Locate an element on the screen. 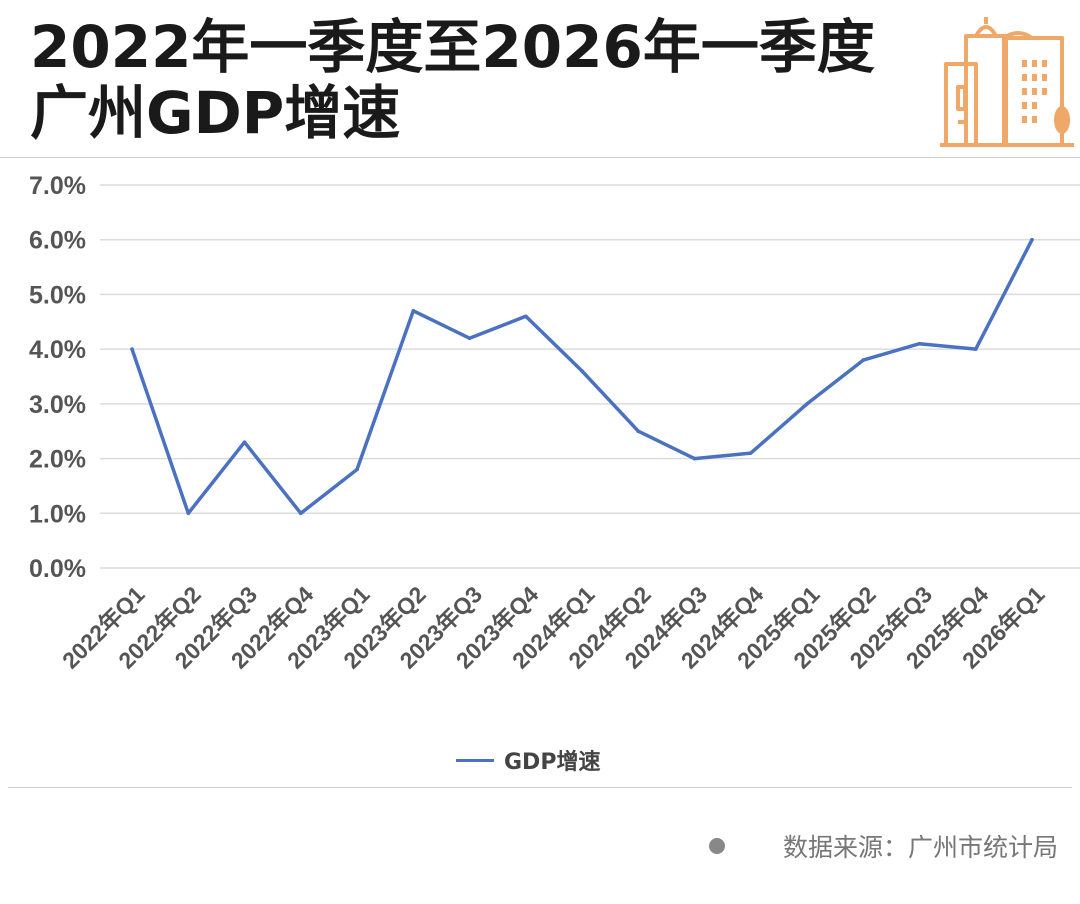 The height and width of the screenshot is (904, 1080). y-tick-label: 2.0% is located at coordinates (57, 460).